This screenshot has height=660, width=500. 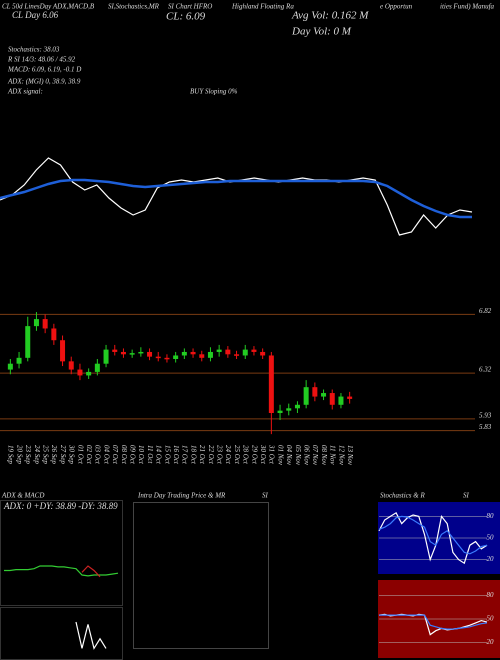 I want to click on x-tick-label: 16 Oct, so click(x=176, y=455).